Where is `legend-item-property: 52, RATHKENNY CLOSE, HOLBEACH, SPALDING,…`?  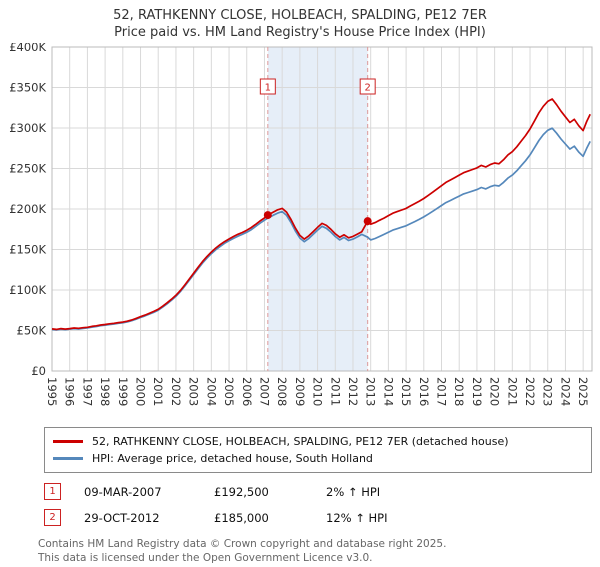
legend-item-property: 52, RATHKENNY CLOSE, HOLBEACH, SPALDING,… is located at coordinates (318, 441).